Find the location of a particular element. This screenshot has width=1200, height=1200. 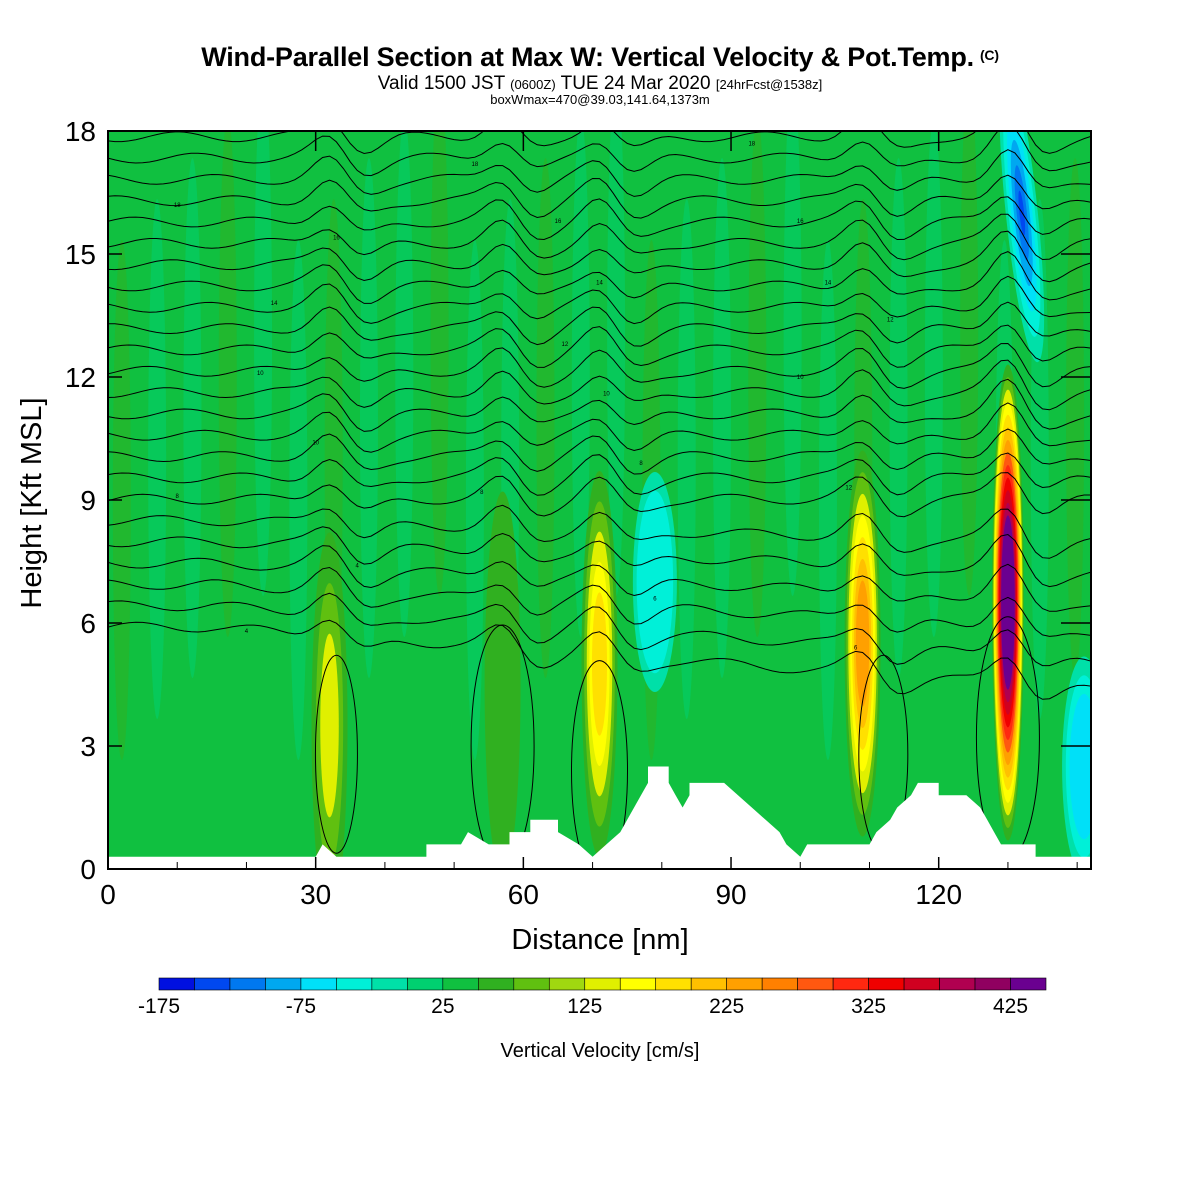

valid-time: Valid 1500 JST is located at coordinates (441, 83).